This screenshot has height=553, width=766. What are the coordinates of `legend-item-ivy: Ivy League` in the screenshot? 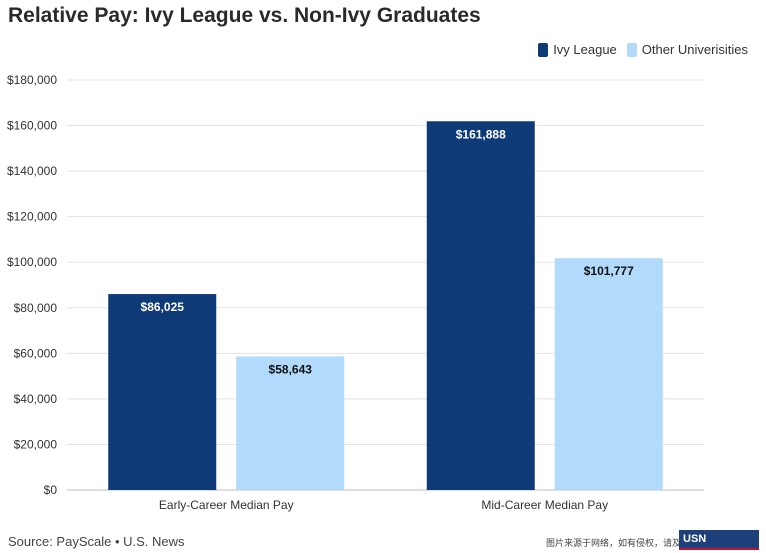 It's located at (577, 49).